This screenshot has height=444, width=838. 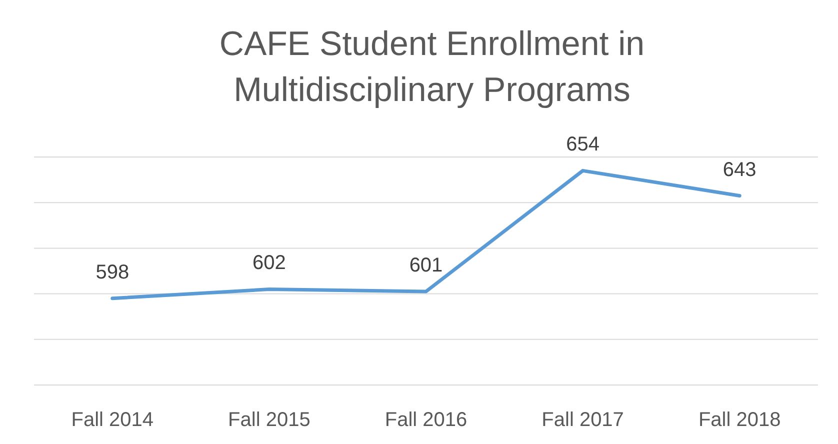 I want to click on x-tick-label: Fall 2018, so click(x=739, y=420).